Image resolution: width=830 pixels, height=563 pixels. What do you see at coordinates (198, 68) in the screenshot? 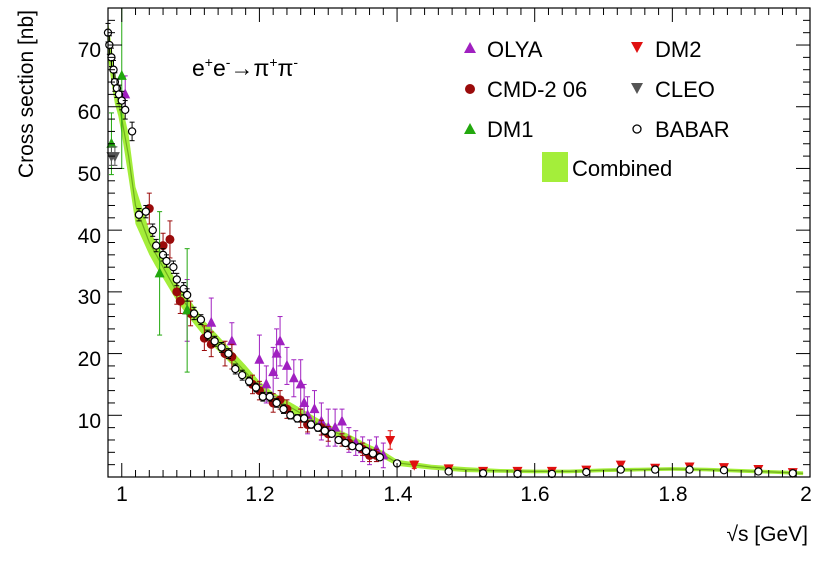
I see `process-electron: e` at bounding box center [198, 68].